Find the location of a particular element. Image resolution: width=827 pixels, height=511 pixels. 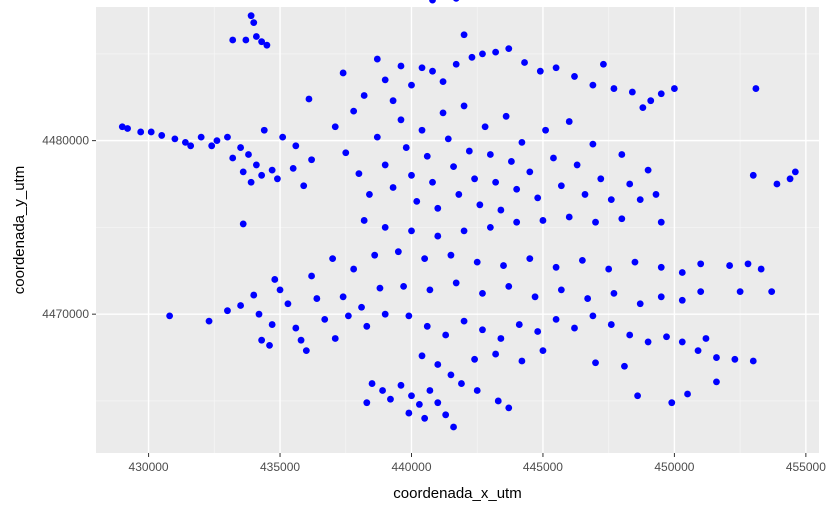

x-tick-label: 435000 is located at coordinates (280, 467).